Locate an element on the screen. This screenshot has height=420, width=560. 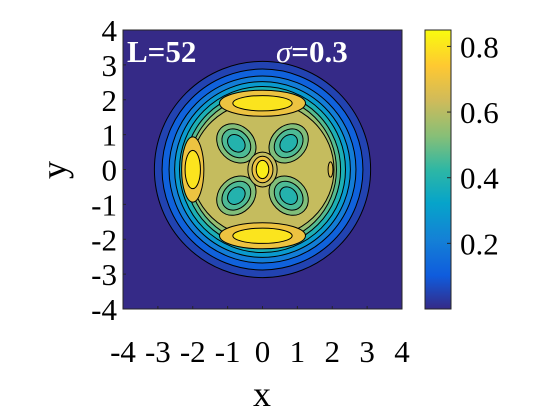
x-tick-label-0: 0 is located at coordinates (263, 351).